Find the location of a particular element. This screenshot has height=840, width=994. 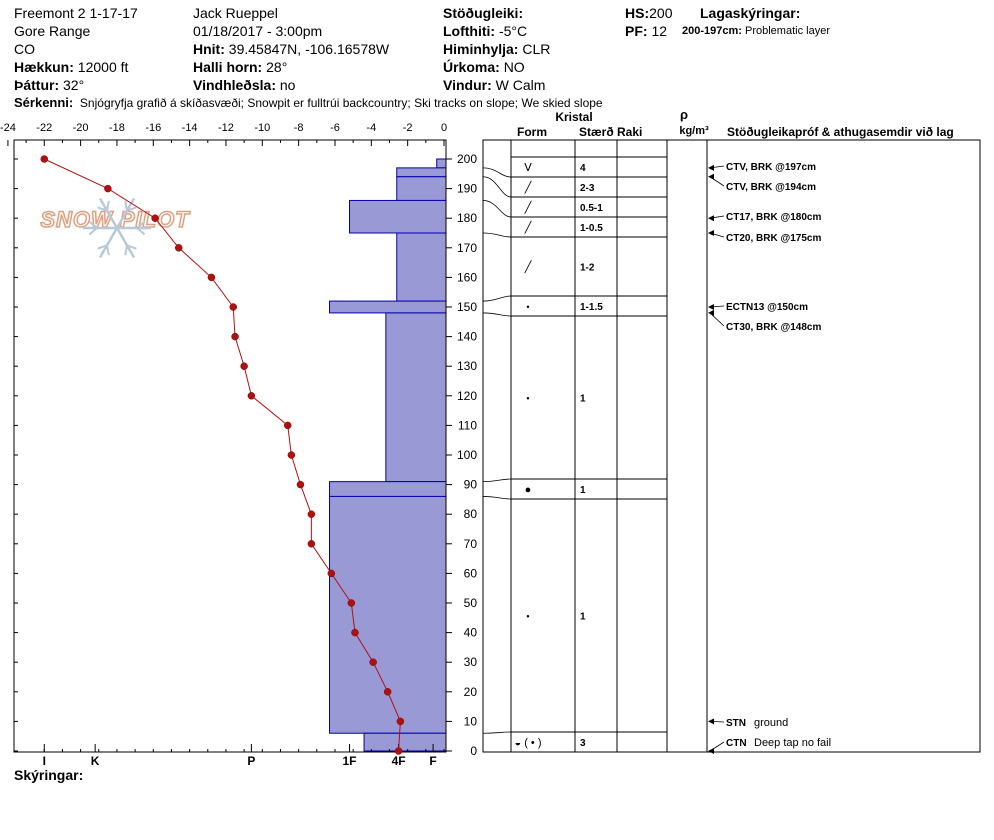

test-code: STN is located at coordinates (736, 723).